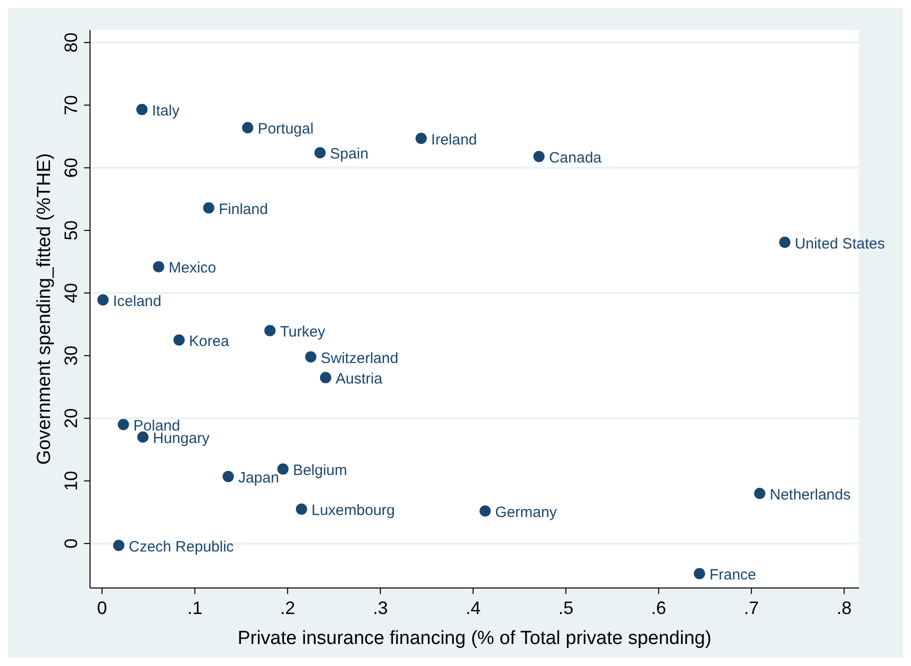 The image size is (911, 666). Describe the element at coordinates (71, 293) in the screenshot. I see `y-tick-label: 40` at that location.